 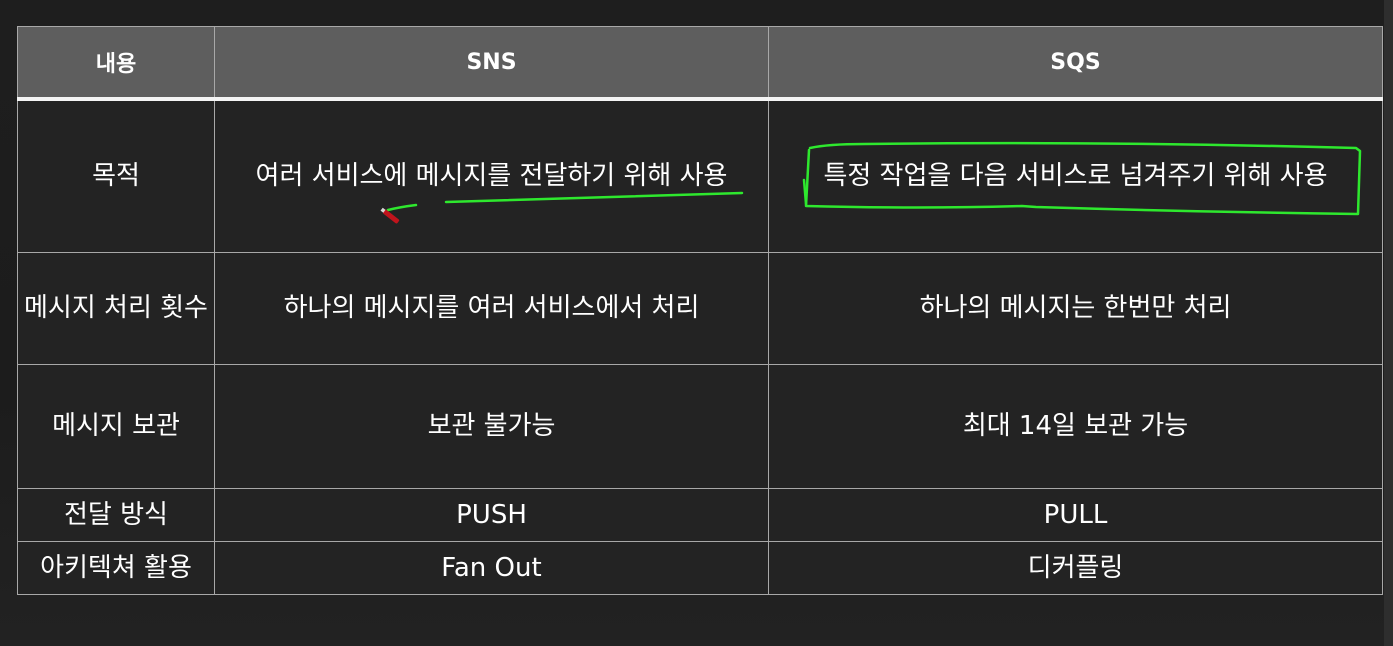 I want to click on sns-delivery-cell: PUSH, so click(x=491, y=515).